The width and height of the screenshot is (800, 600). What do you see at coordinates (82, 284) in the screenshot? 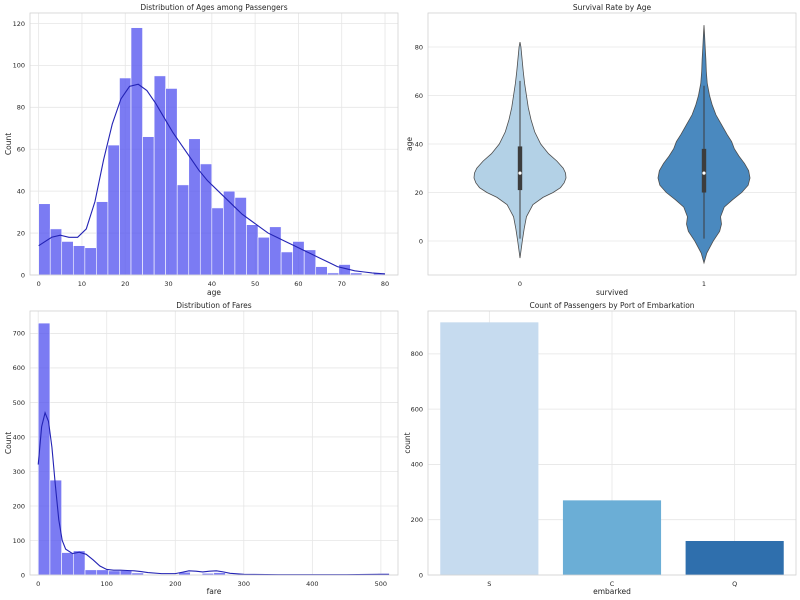
I see `x-tick-label: 10` at bounding box center [82, 284].